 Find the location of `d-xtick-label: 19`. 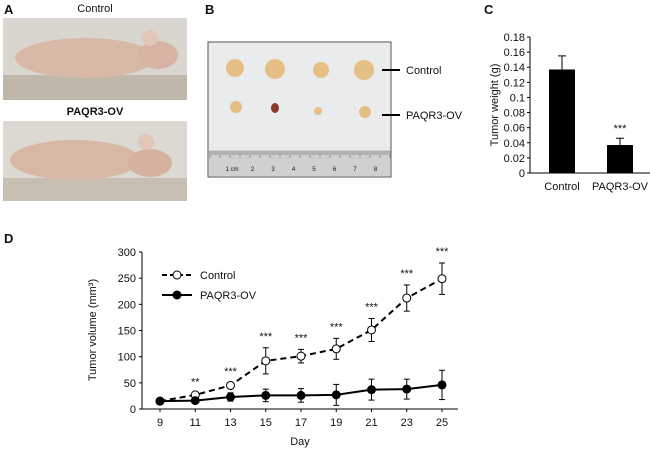

d-xtick-label: 19 is located at coordinates (336, 423).